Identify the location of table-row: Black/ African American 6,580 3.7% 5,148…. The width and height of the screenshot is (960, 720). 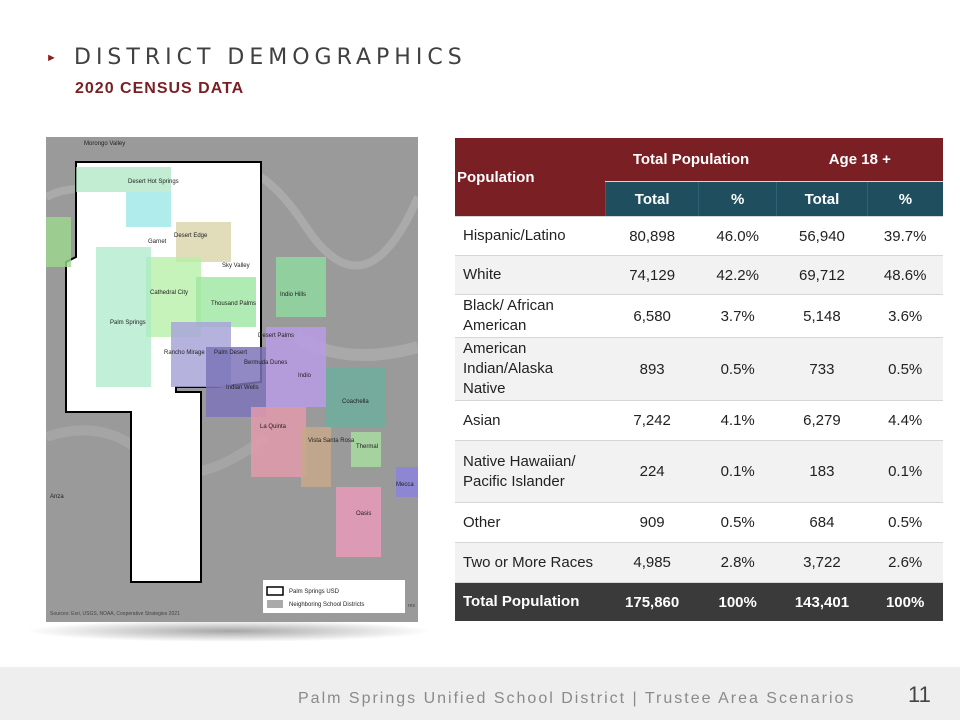
(699, 316).